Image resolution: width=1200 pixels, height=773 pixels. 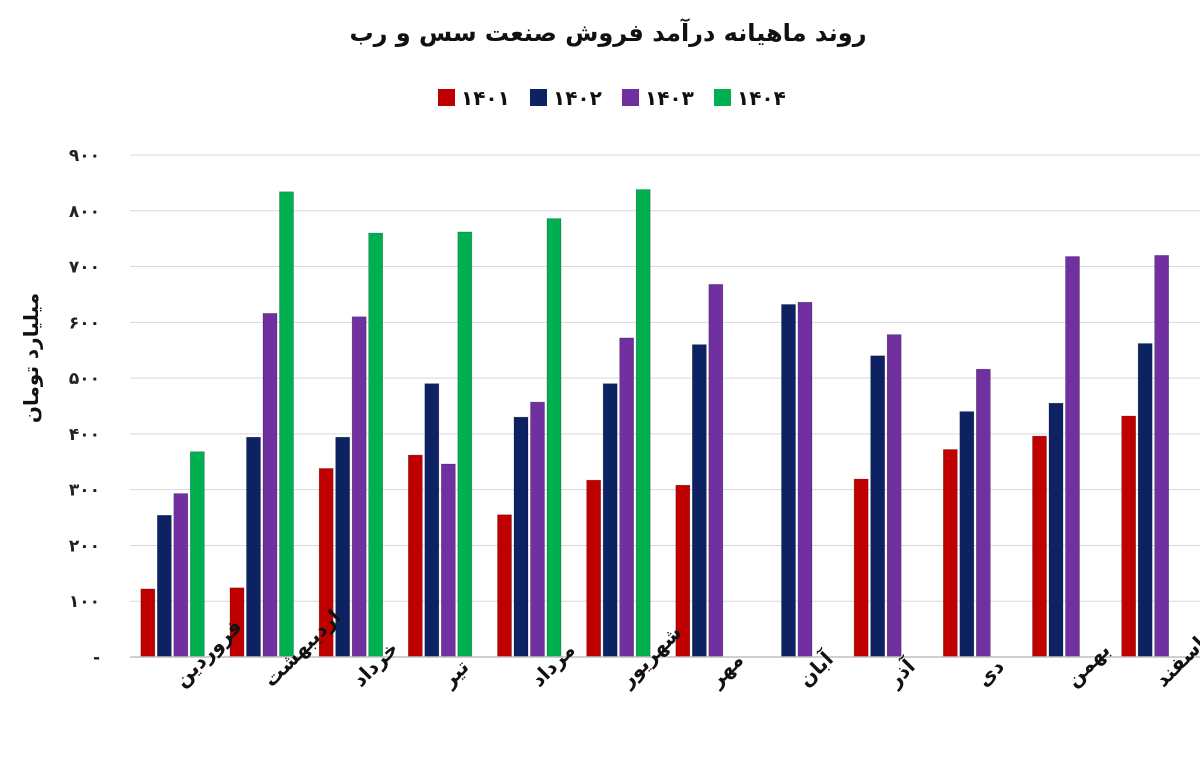 What do you see at coordinates (84, 602) in the screenshot?
I see `y-tick-label: ۱۰۰` at bounding box center [84, 602].